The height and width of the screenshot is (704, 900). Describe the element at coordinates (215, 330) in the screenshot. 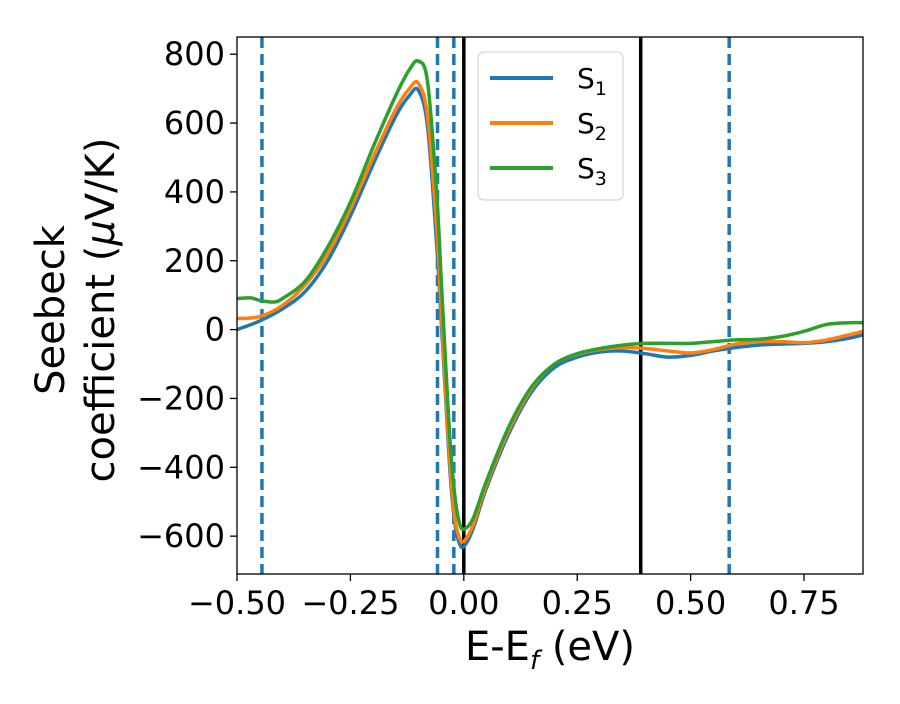

I see `y-tick-label: 0` at that location.